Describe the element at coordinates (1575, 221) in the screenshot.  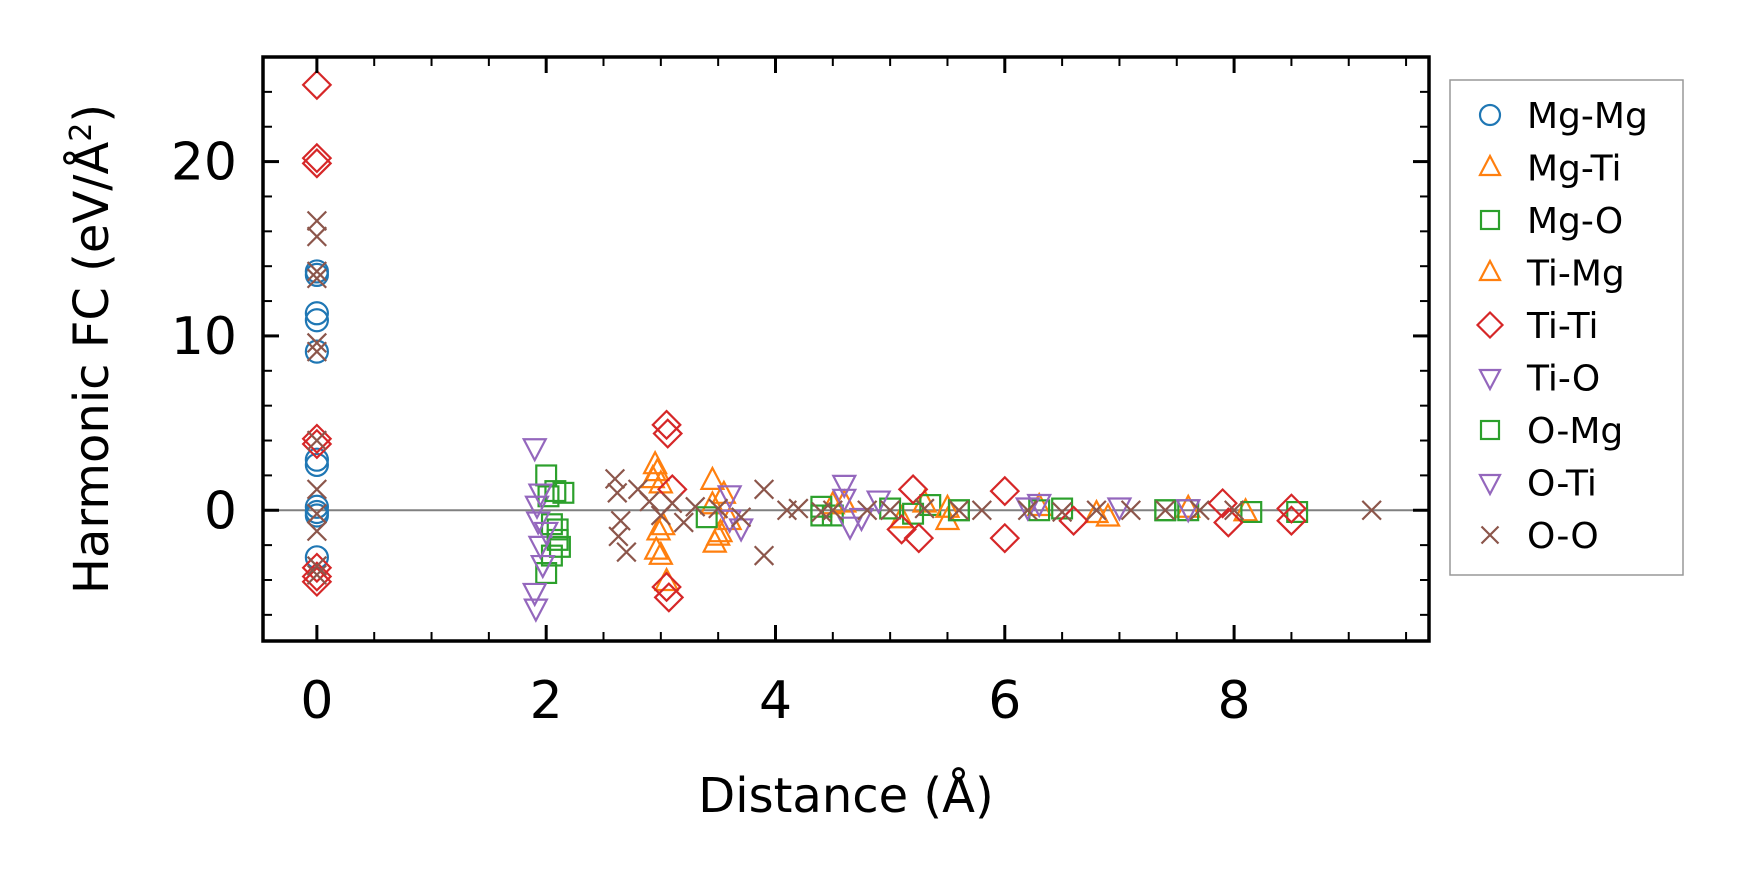
I see `legend-label: Mg-O` at that location.